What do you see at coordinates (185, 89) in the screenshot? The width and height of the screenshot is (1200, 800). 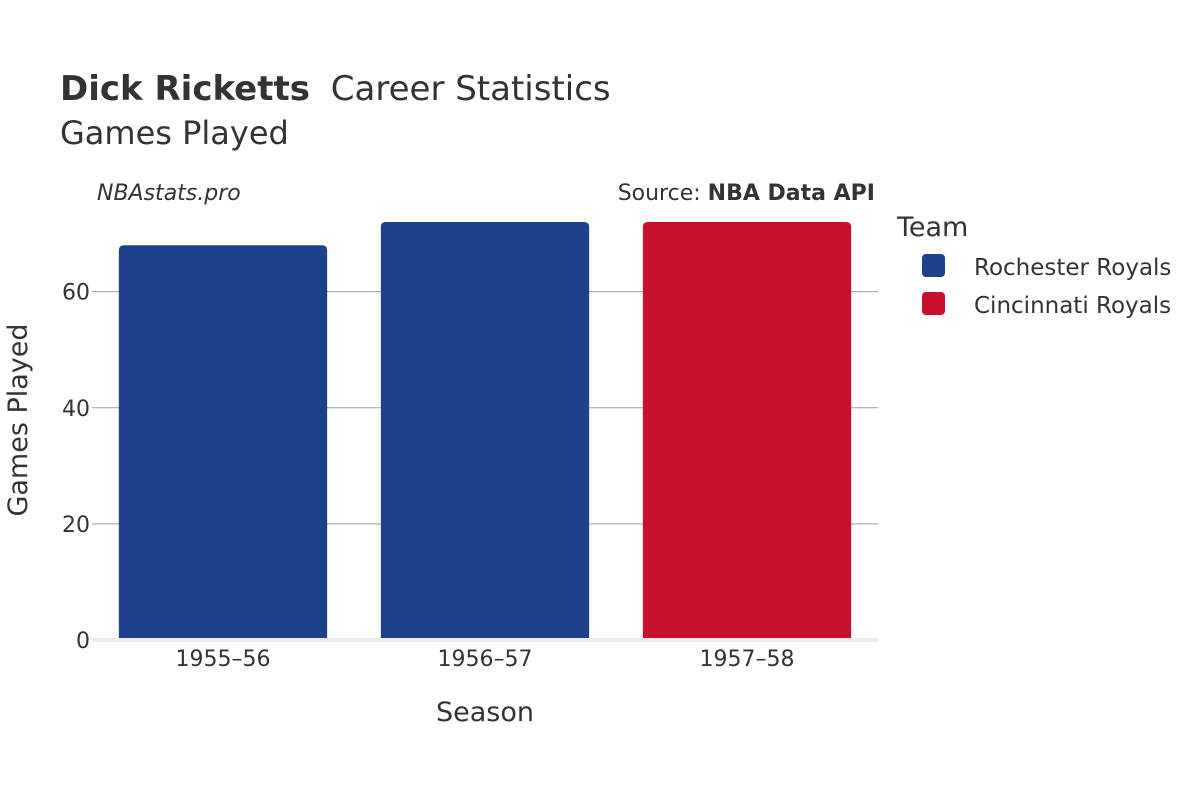 I see `player-name: Dick Ricketts` at bounding box center [185, 89].